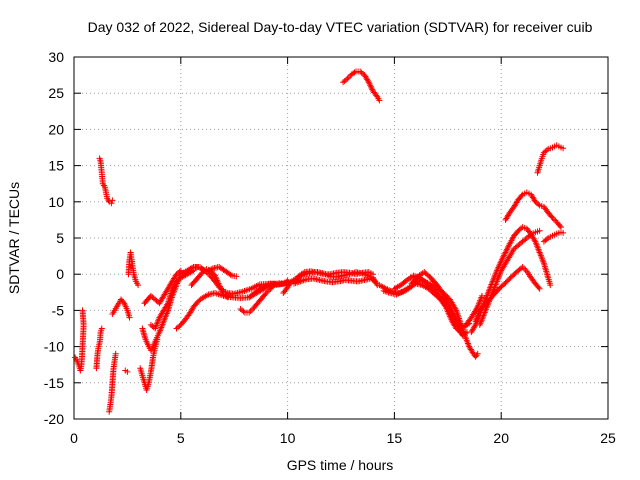 Image resolution: width=640 pixels, height=480 pixels. I want to click on series-early-g, so click(133, 269).